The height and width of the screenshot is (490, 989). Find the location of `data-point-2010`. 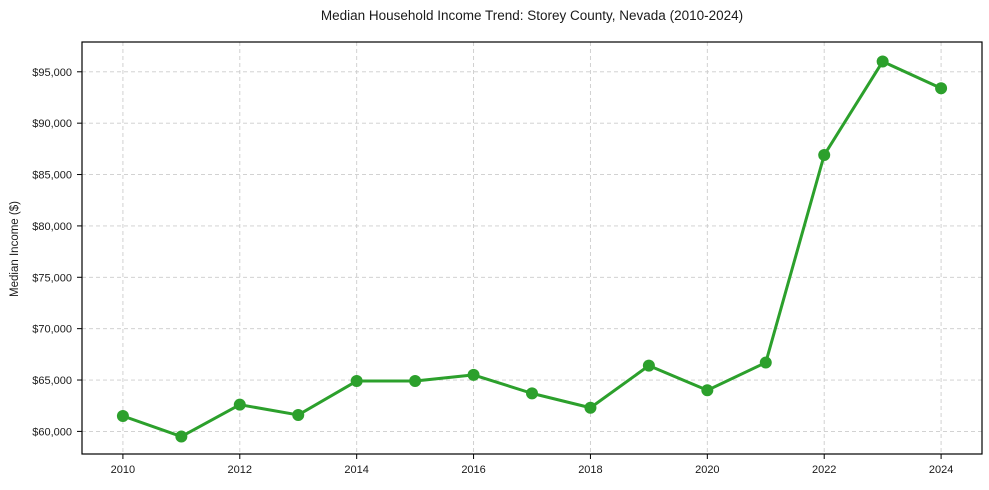

data-point-2010 is located at coordinates (122, 415).